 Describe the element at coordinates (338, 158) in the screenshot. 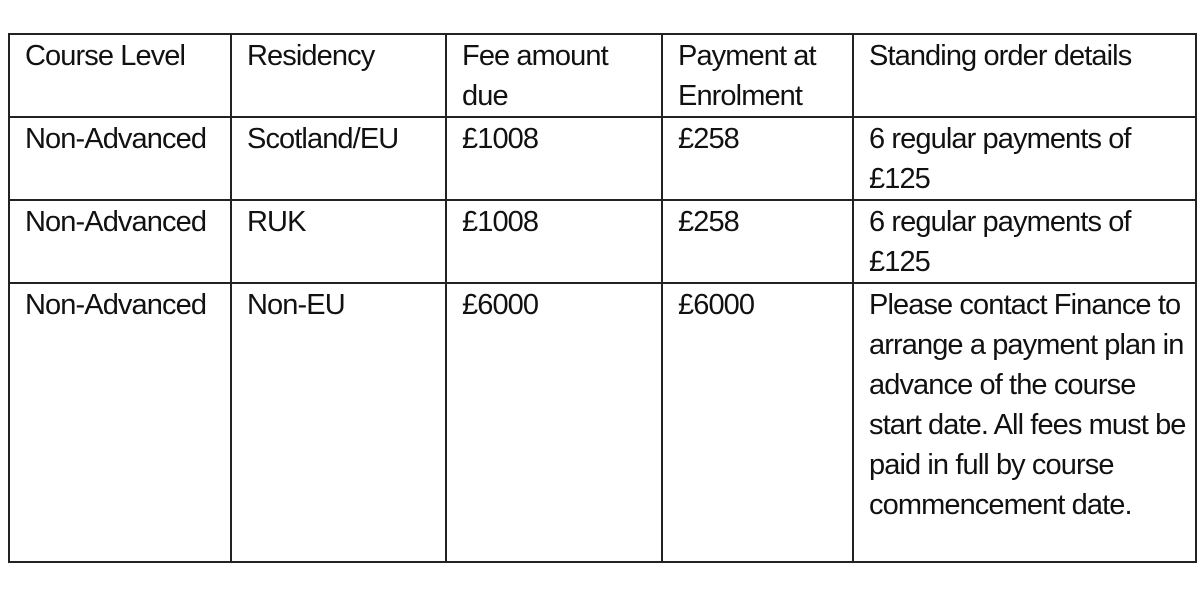

I see `table-cell: Scotland/EU` at that location.